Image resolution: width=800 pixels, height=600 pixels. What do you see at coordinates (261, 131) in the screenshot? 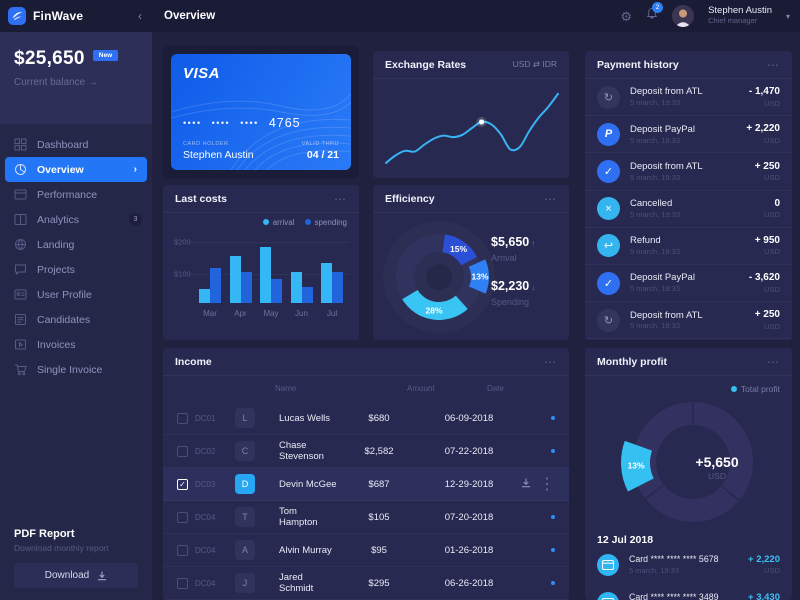
I see `card-wave-pattern` at bounding box center [261, 131].